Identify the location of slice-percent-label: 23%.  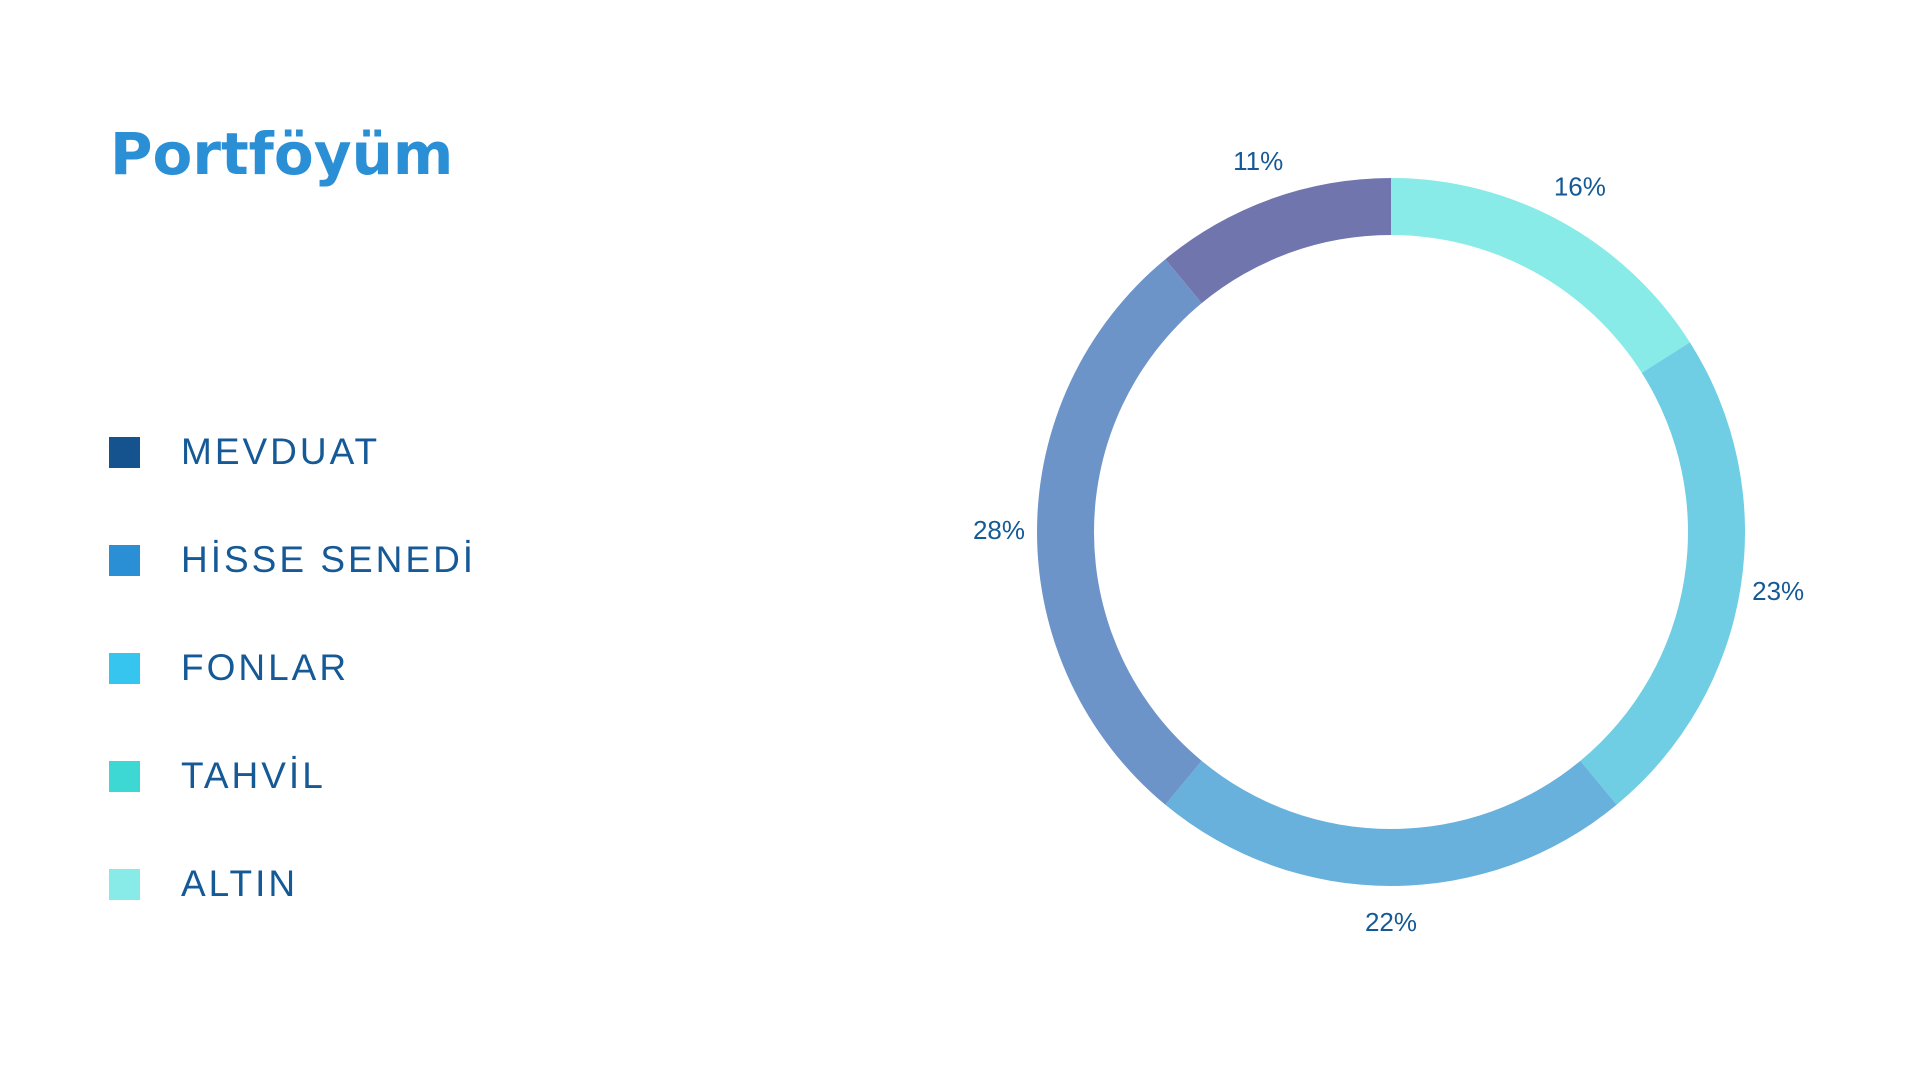
(1778, 591).